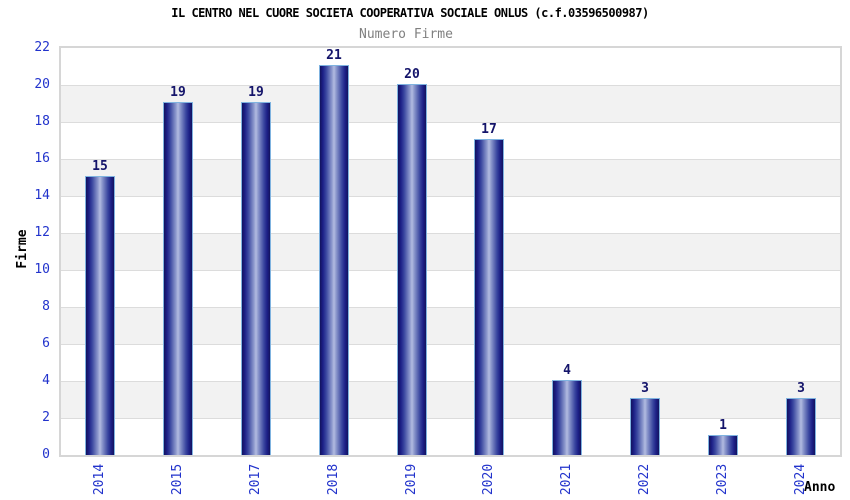 The image size is (850, 500). What do you see at coordinates (334, 479) in the screenshot?
I see `x-tick-label-2018: 2018` at bounding box center [334, 479].